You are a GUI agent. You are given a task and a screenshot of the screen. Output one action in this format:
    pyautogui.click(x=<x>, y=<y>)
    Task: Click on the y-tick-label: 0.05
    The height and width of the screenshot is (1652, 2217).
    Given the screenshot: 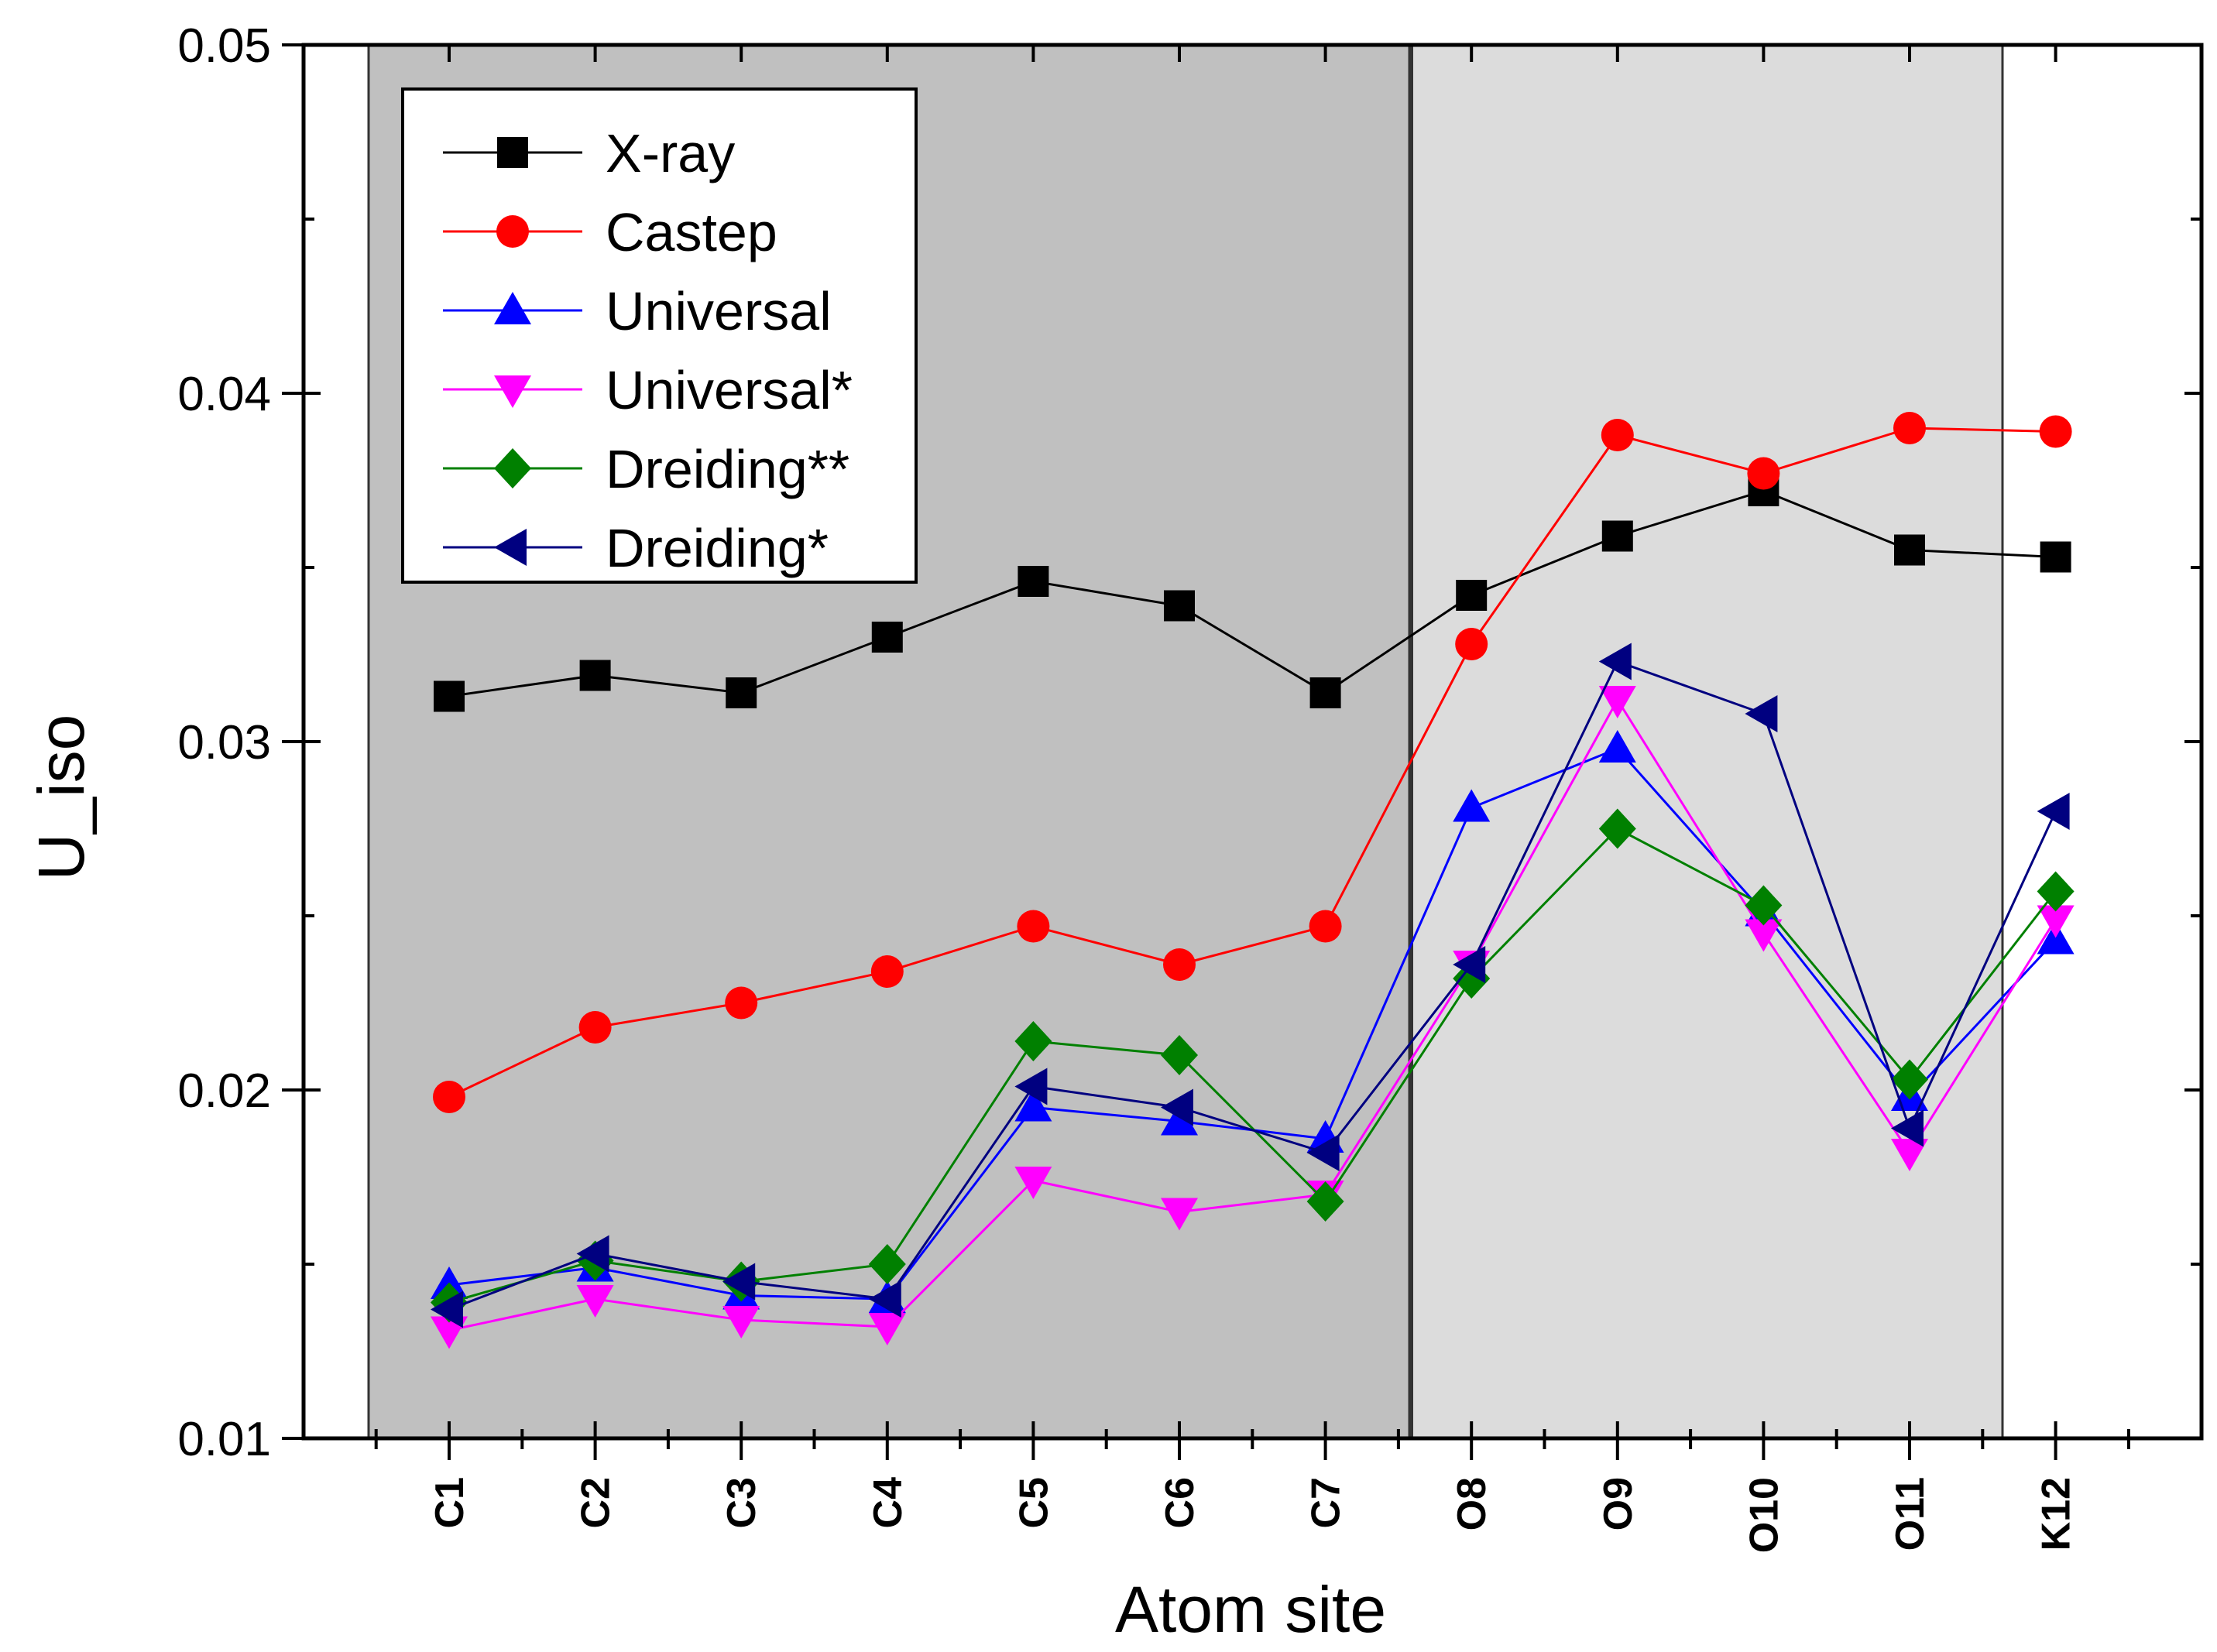 What is the action you would take?
    pyautogui.click(x=224, y=46)
    